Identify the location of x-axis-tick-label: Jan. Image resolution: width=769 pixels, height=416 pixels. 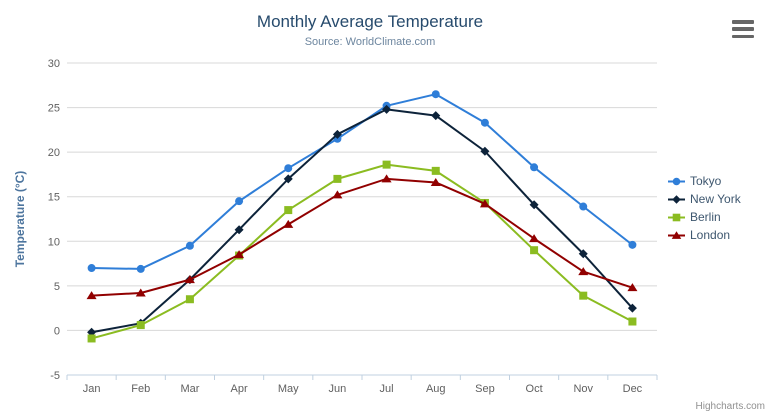
(92, 389).